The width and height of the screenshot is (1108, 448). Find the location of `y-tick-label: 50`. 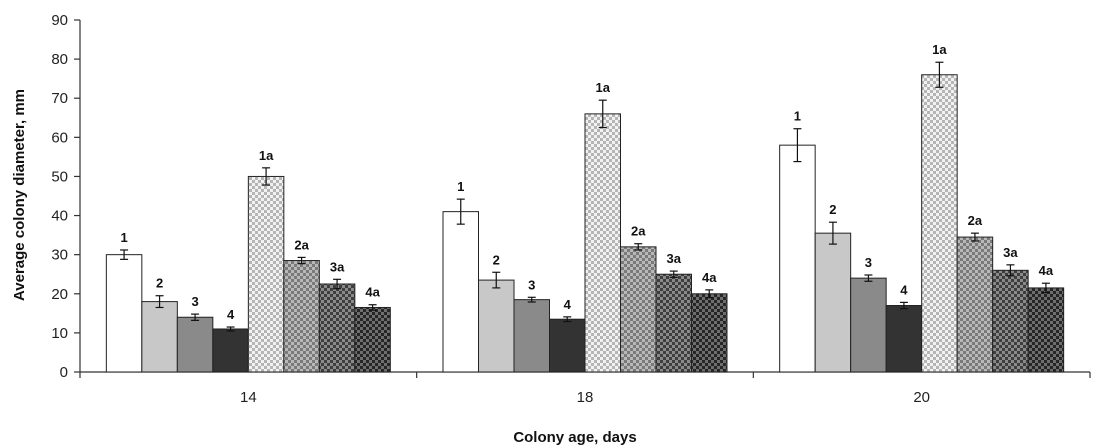

y-tick-label: 50 is located at coordinates (59, 176).